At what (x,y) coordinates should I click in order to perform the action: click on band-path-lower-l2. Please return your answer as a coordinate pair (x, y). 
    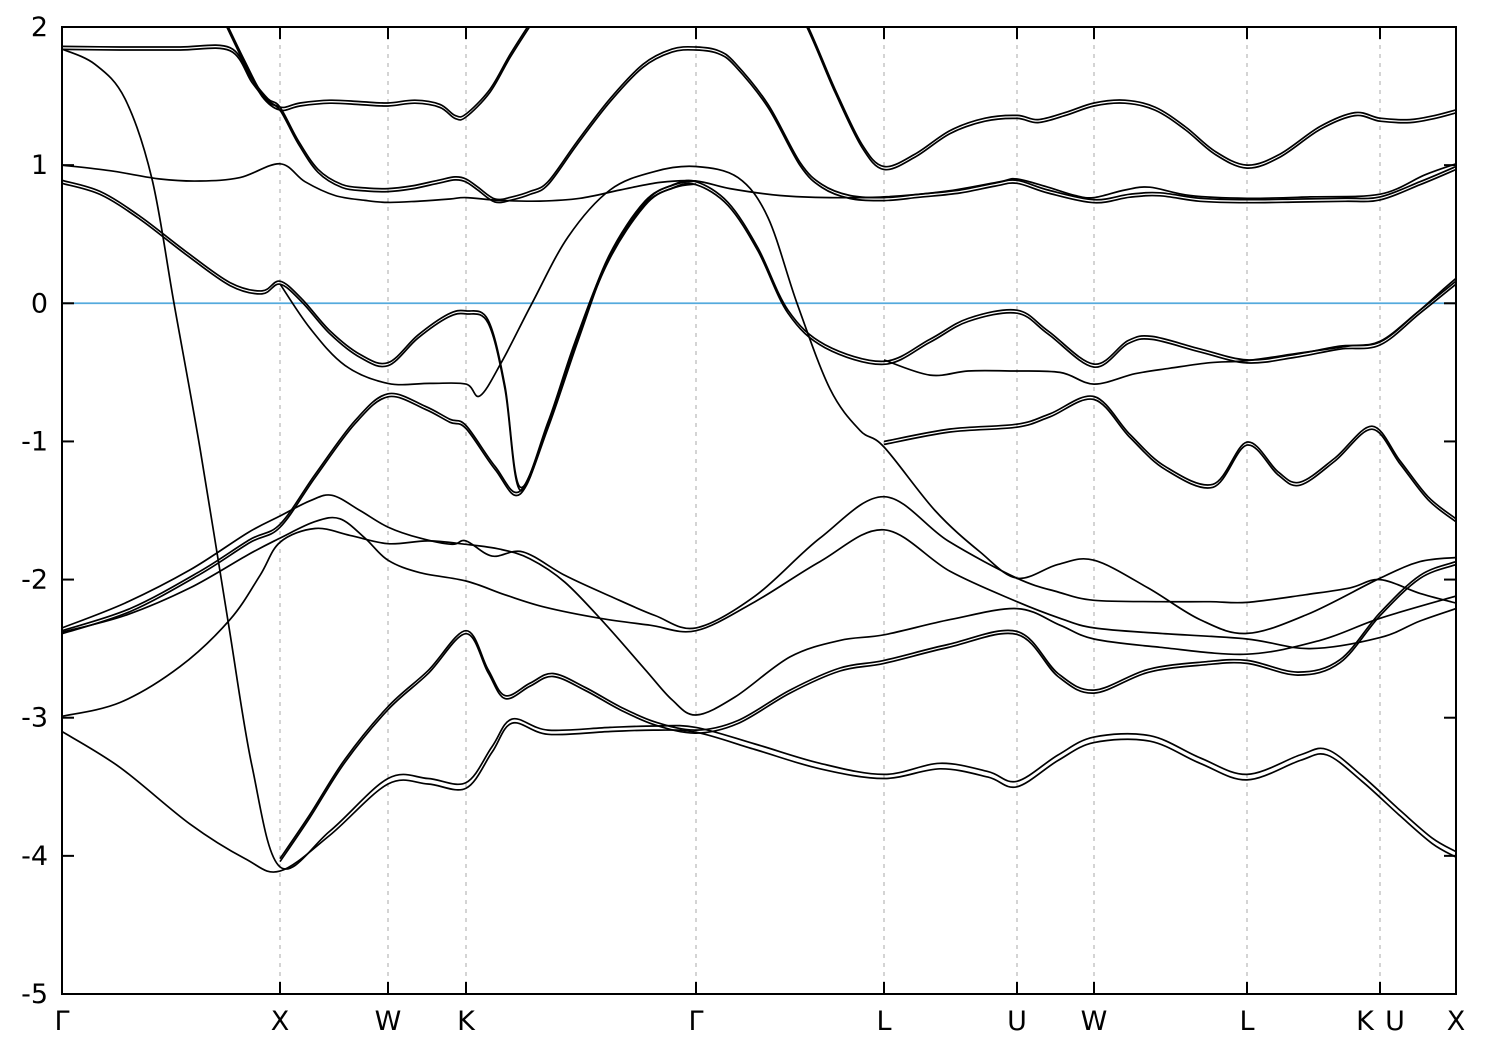
    Looking at the image, I should click on (759, 583).